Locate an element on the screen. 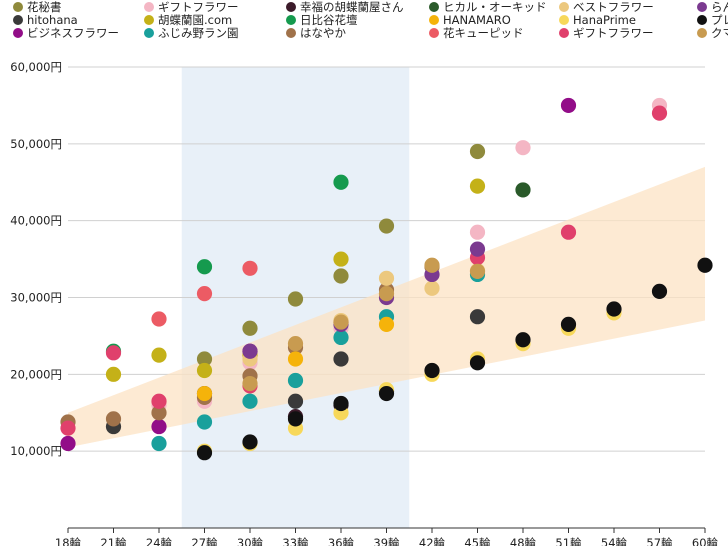 This screenshot has height=546, width=728. legend-item: ビジネスフラワー is located at coordinates (66, 33).